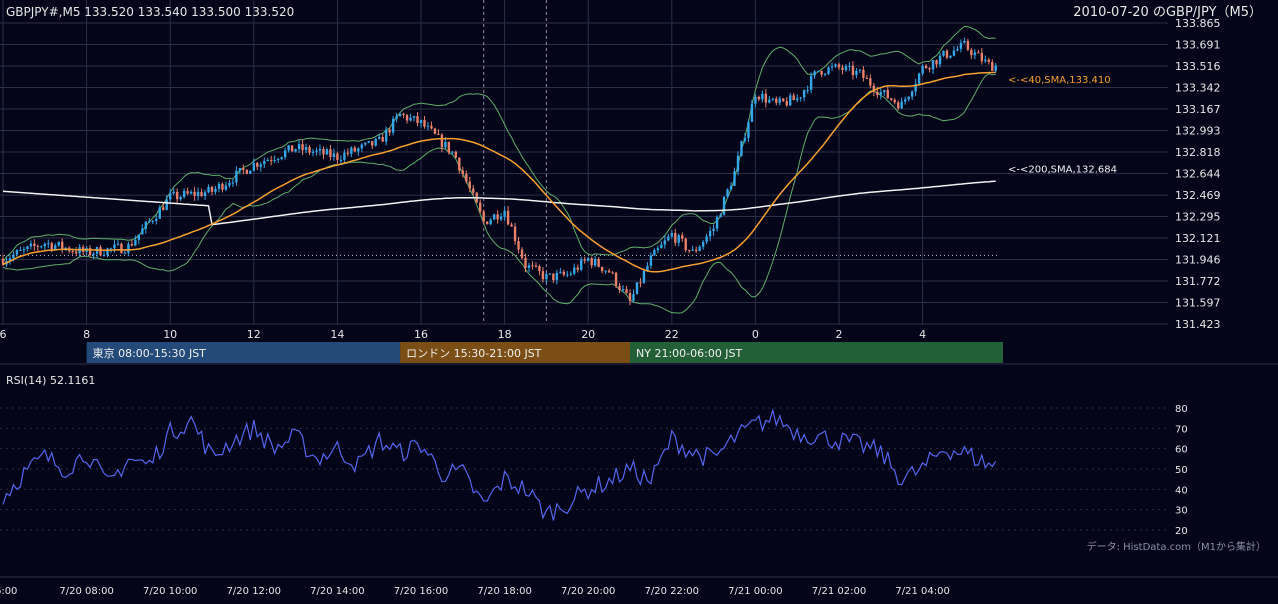  I want to click on time-axis-label: 7/20 08:00, so click(86, 591).